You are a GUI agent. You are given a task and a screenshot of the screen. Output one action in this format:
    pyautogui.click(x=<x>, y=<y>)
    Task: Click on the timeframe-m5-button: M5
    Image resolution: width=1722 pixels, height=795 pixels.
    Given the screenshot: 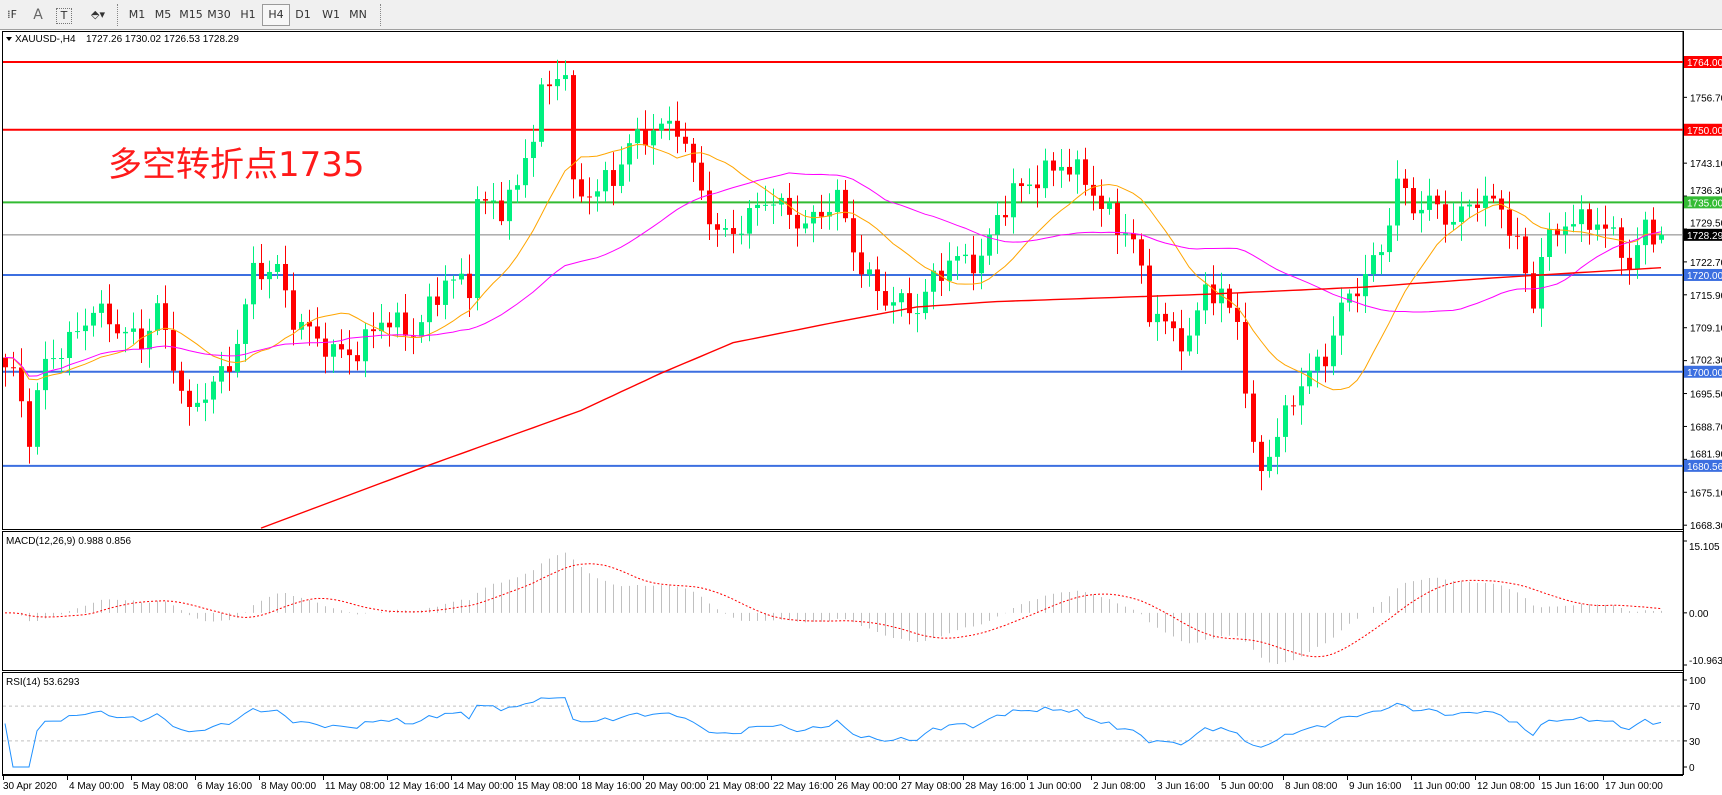 What is the action you would take?
    pyautogui.click(x=163, y=14)
    